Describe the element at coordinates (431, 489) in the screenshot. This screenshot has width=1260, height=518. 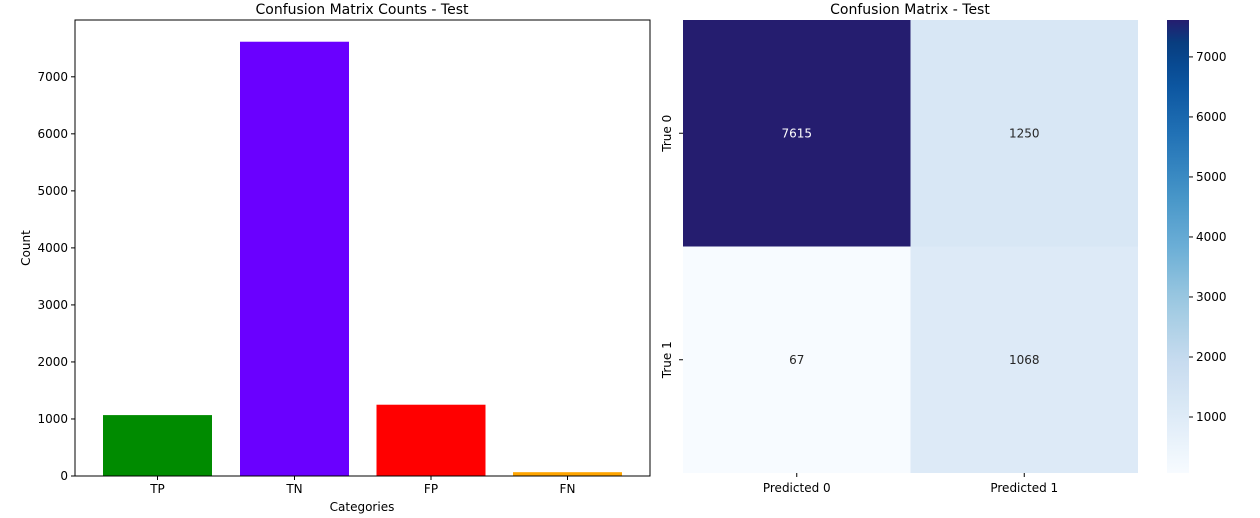
I see `x-tick-label: FP` at that location.